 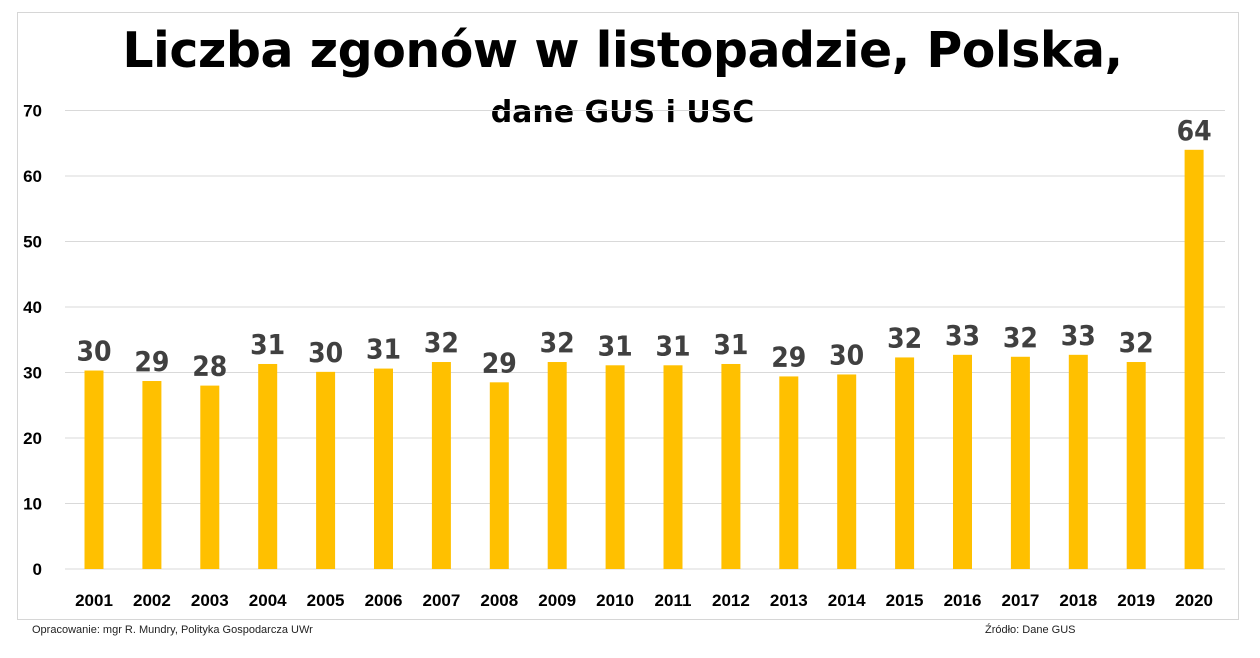 I want to click on x-tick-label: 2007, so click(x=441, y=600).